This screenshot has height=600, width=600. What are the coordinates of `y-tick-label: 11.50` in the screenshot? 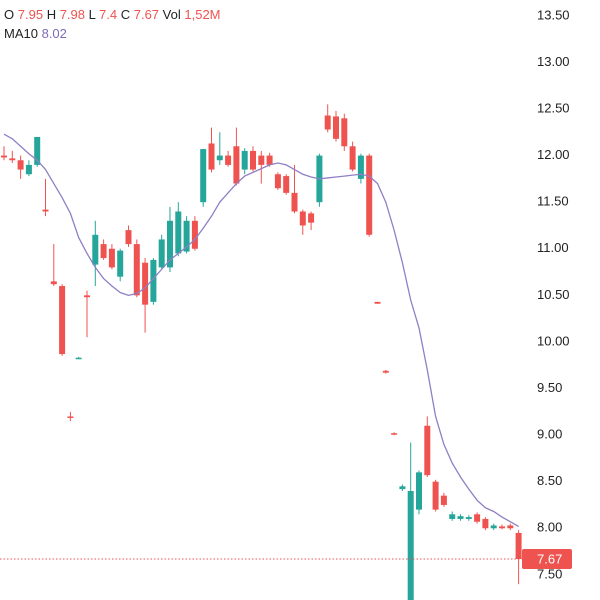 It's located at (553, 201).